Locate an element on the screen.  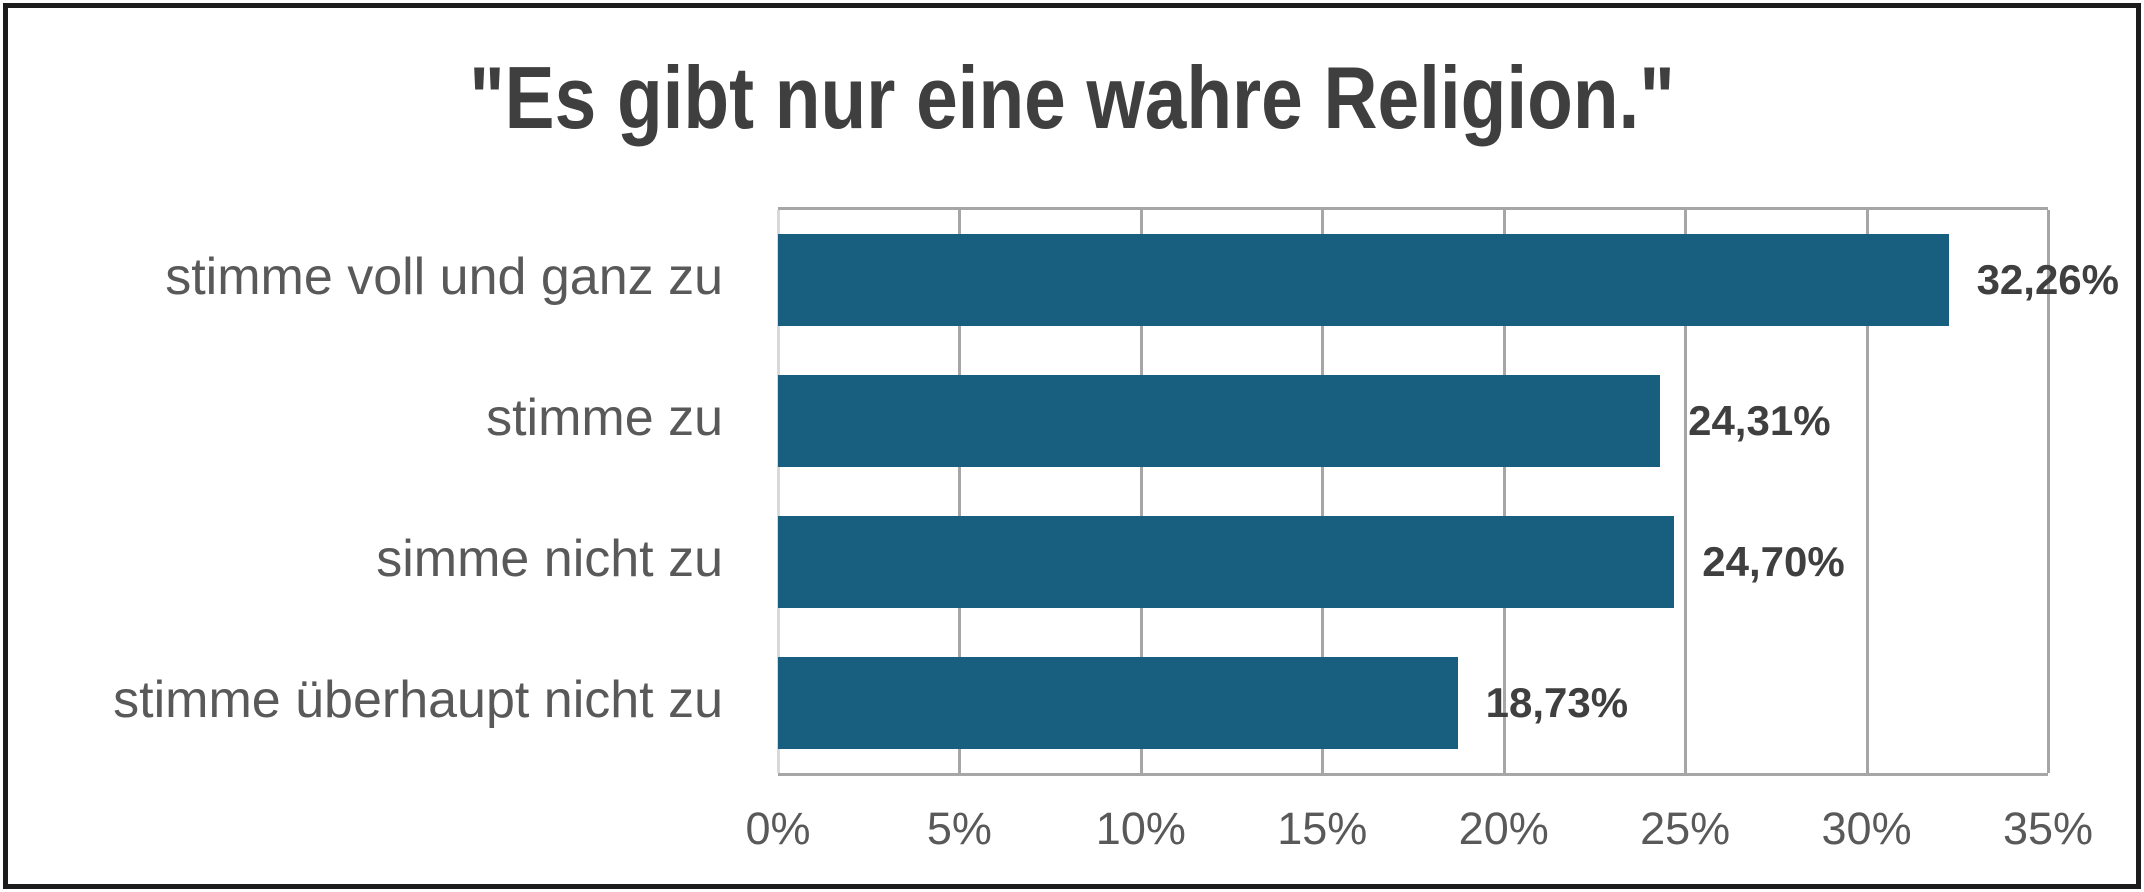
value-label-2: 24,31% is located at coordinates (1759, 421).